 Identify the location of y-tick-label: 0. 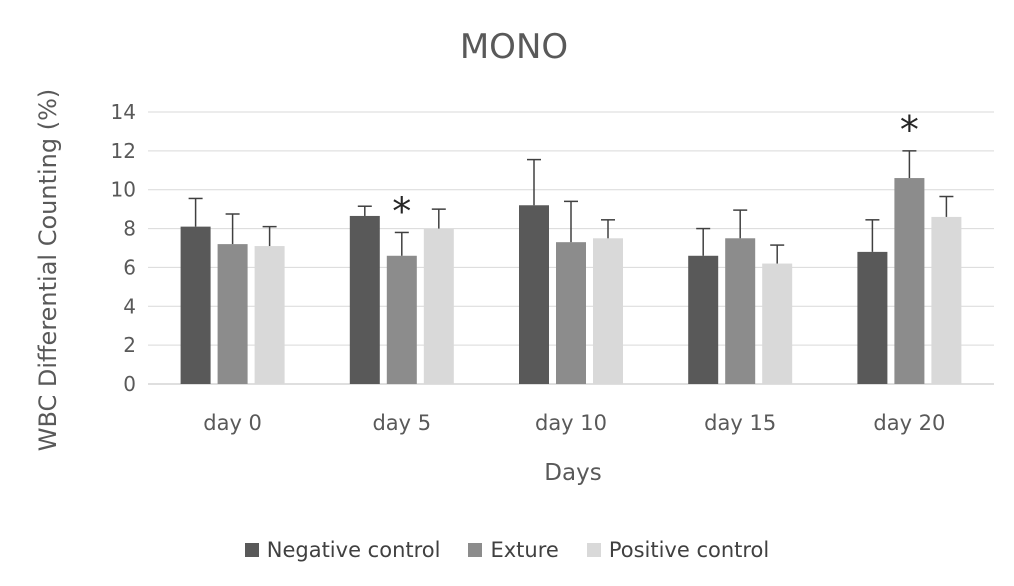
(129, 384).